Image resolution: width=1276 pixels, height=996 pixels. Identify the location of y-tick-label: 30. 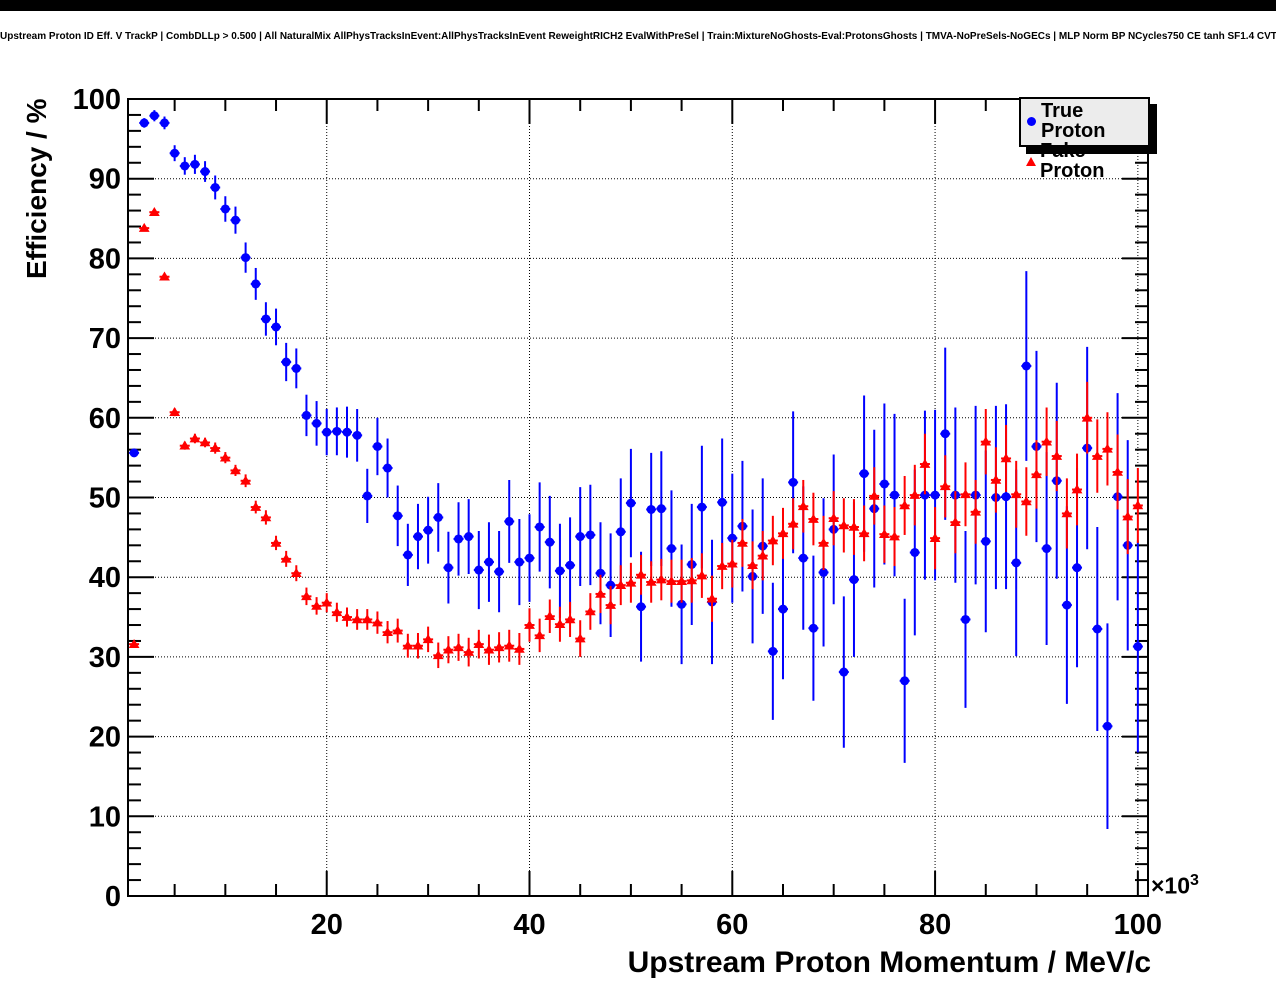
(105, 658).